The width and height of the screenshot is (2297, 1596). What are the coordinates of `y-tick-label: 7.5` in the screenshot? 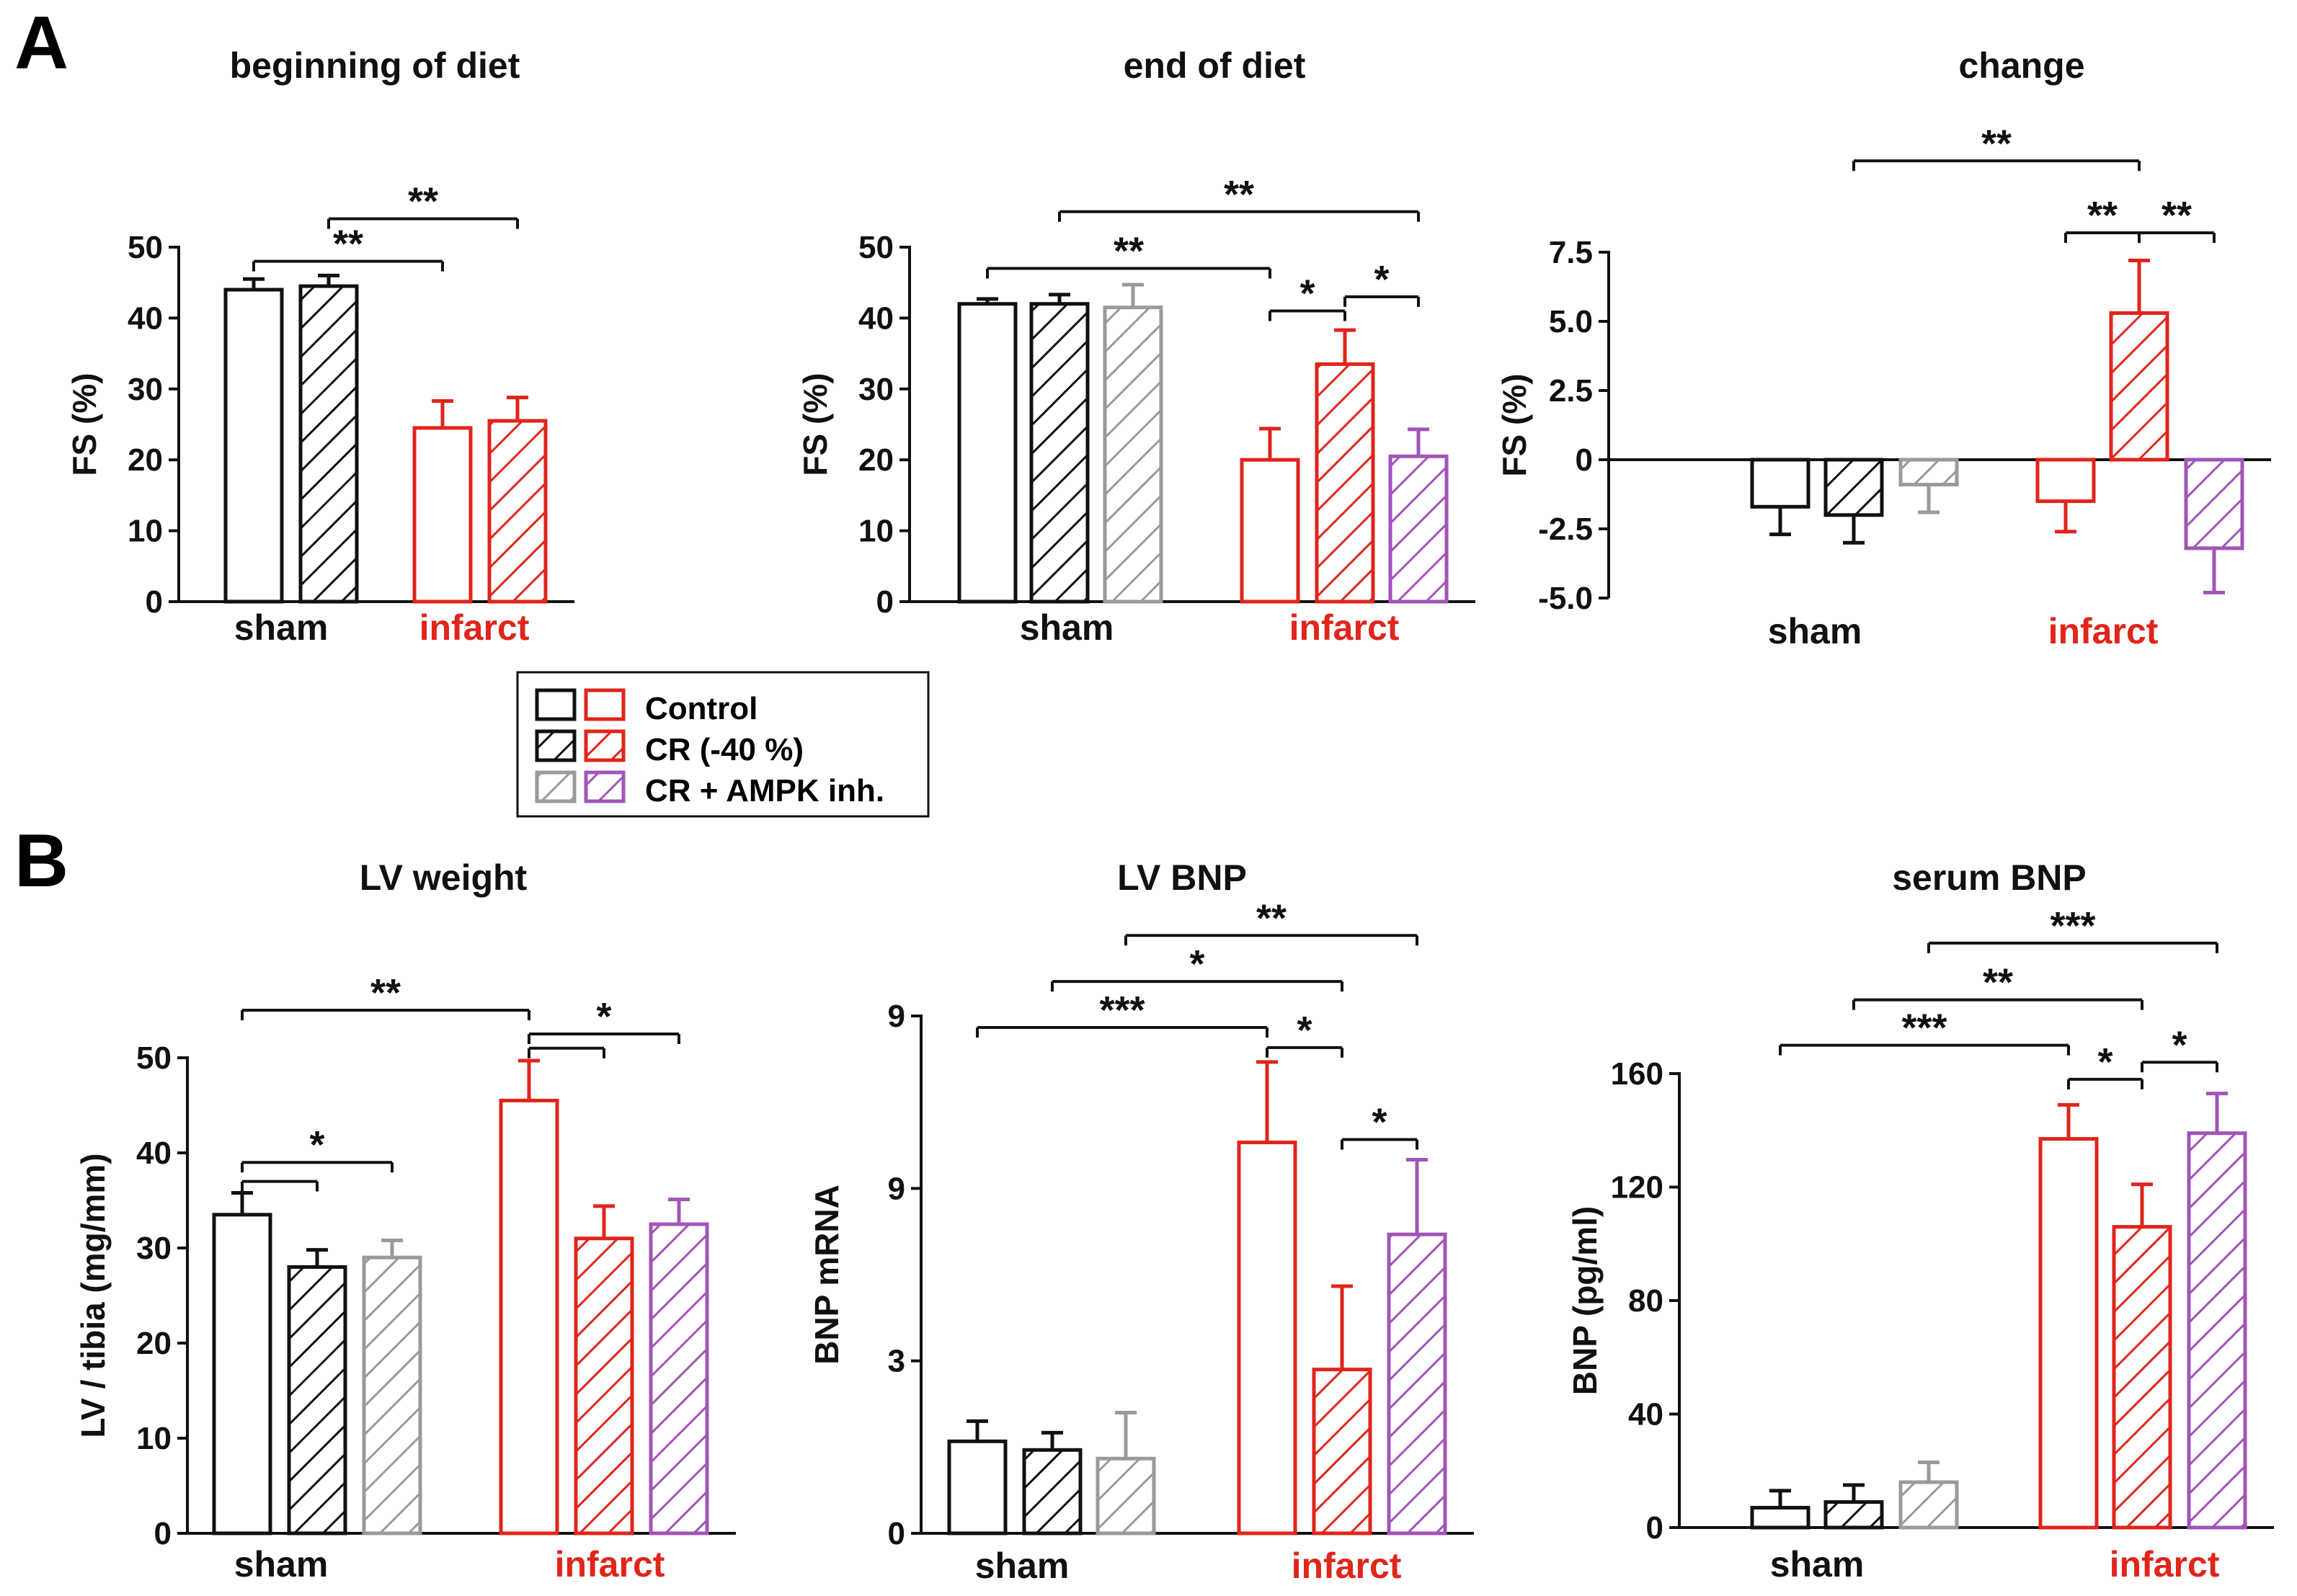 It's located at (1571, 252).